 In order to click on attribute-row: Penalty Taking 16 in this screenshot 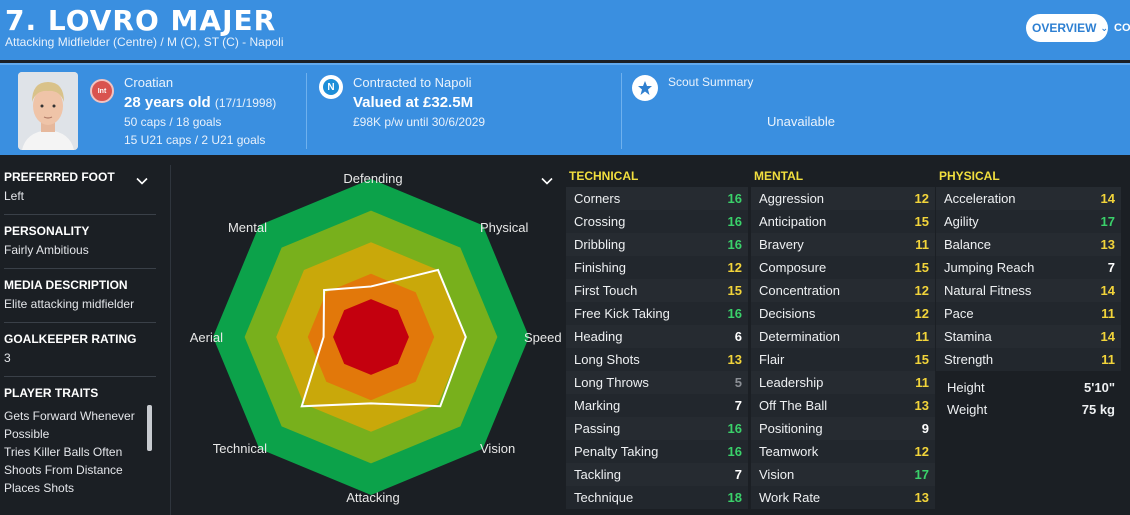, I will do `click(657, 451)`.